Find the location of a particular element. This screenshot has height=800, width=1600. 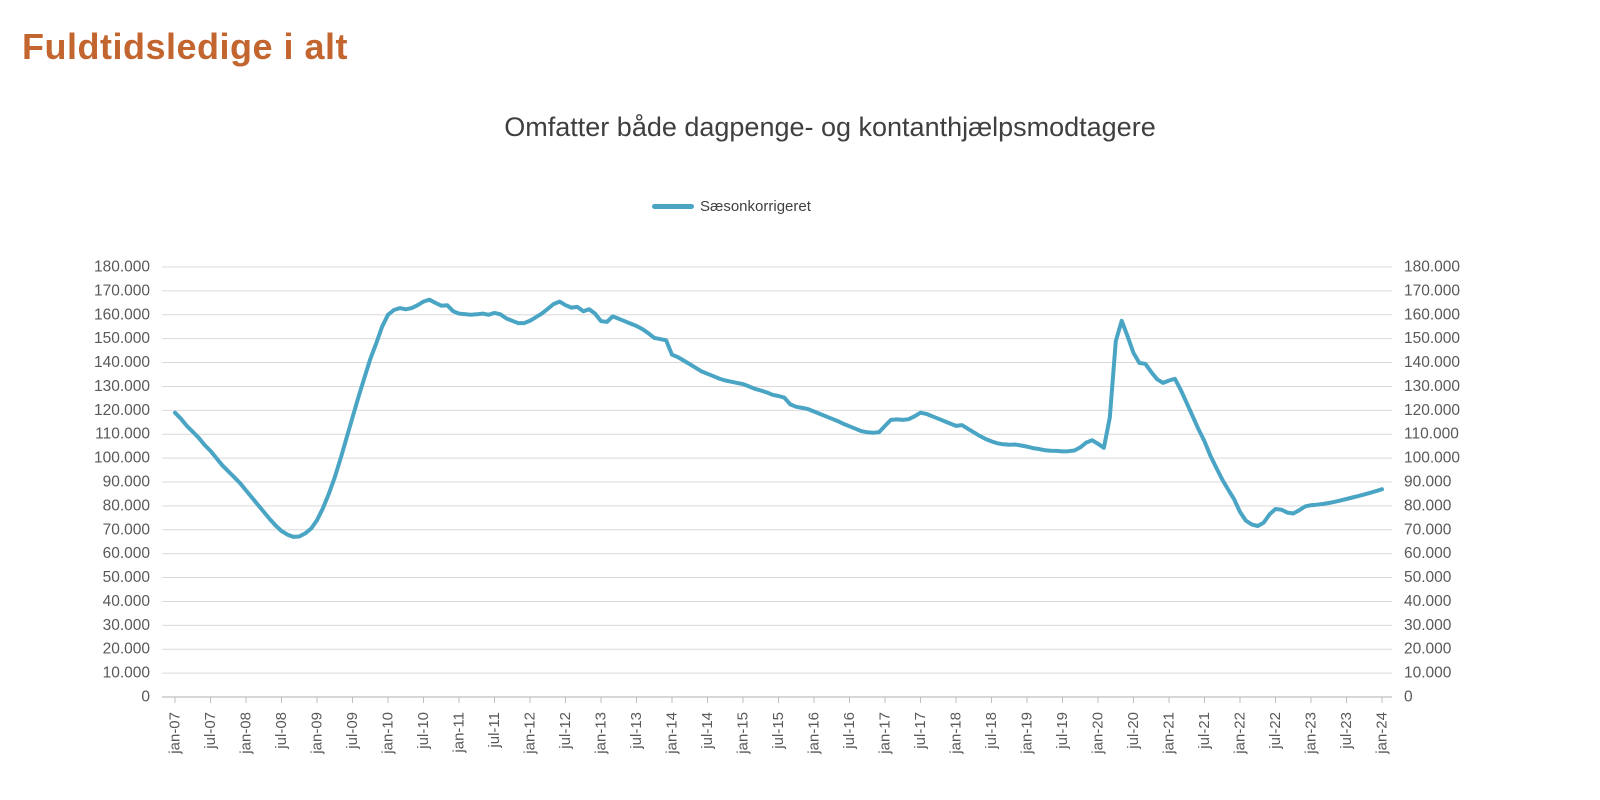

y-axis-label-right: 30.000 is located at coordinates (1428, 625).